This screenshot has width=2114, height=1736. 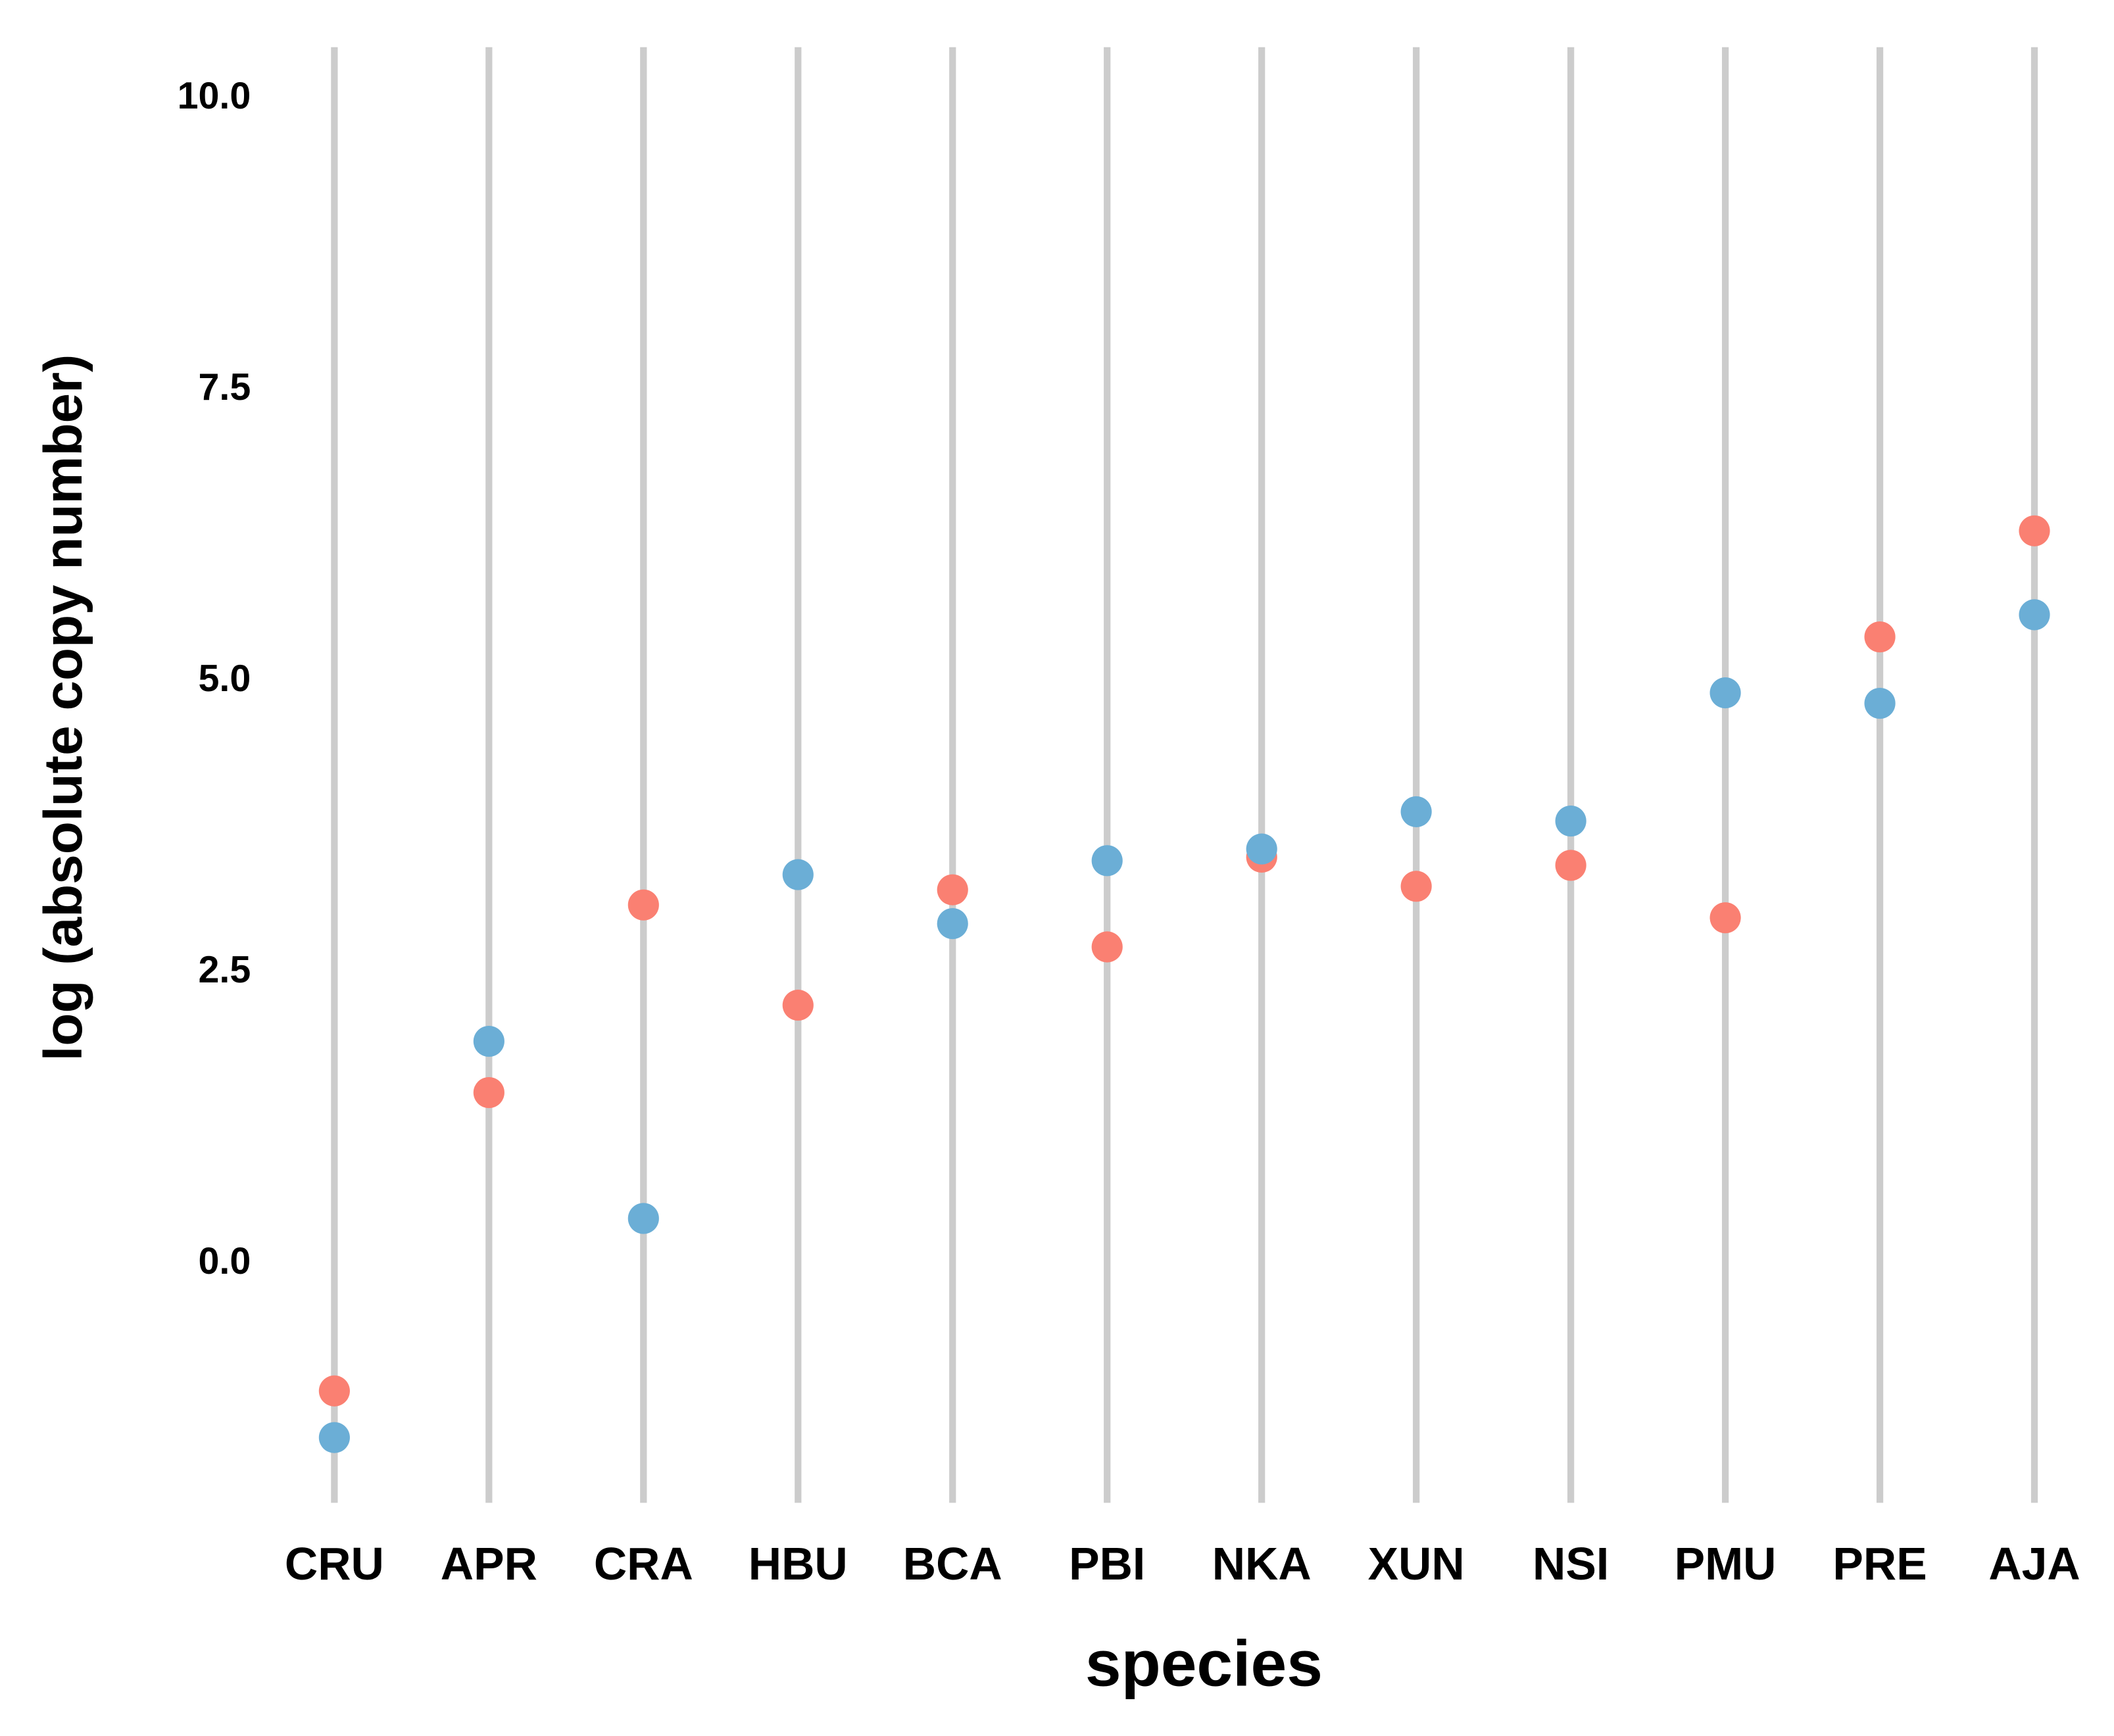 I want to click on y-axis-label: log (absolute copy number), so click(x=63, y=707).